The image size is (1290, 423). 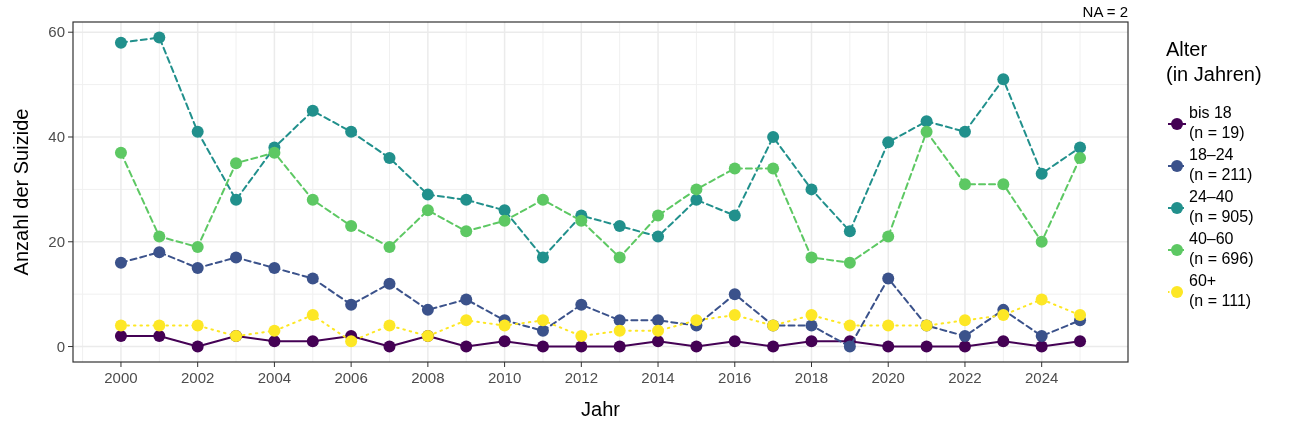 What do you see at coordinates (1220, 290) in the screenshot?
I see `legend-label: 60+ (n = 111)` at bounding box center [1220, 290].